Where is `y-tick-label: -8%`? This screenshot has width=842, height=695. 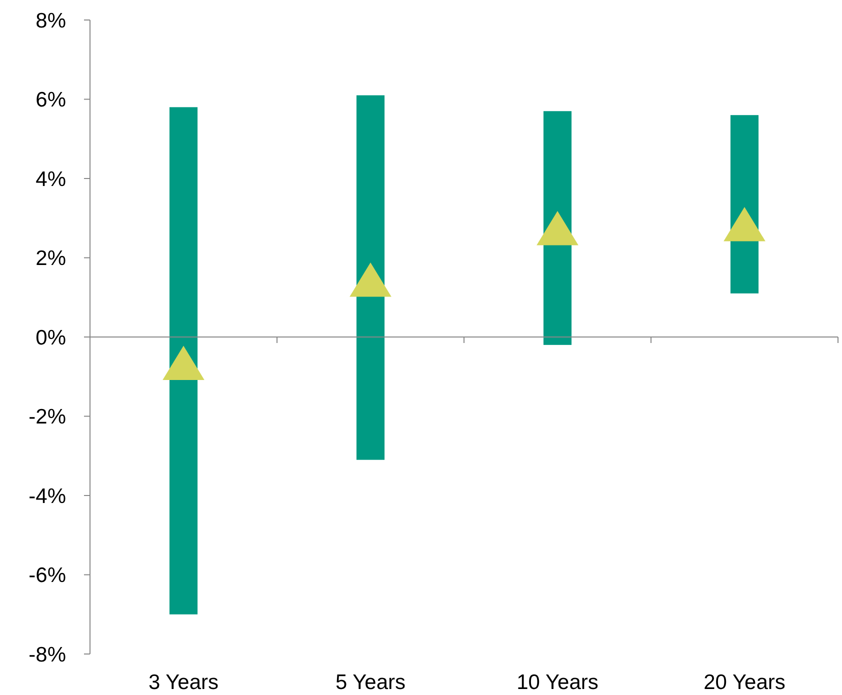 y-tick-label: -8% is located at coordinates (47, 654).